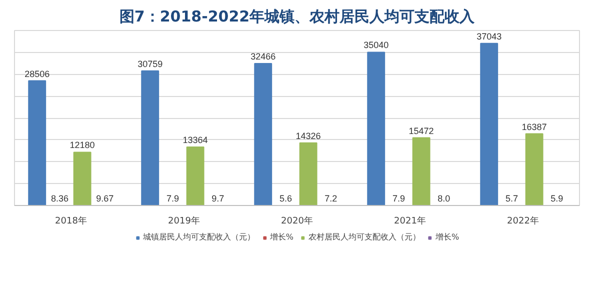  I want to click on data-label: 37043, so click(489, 36).